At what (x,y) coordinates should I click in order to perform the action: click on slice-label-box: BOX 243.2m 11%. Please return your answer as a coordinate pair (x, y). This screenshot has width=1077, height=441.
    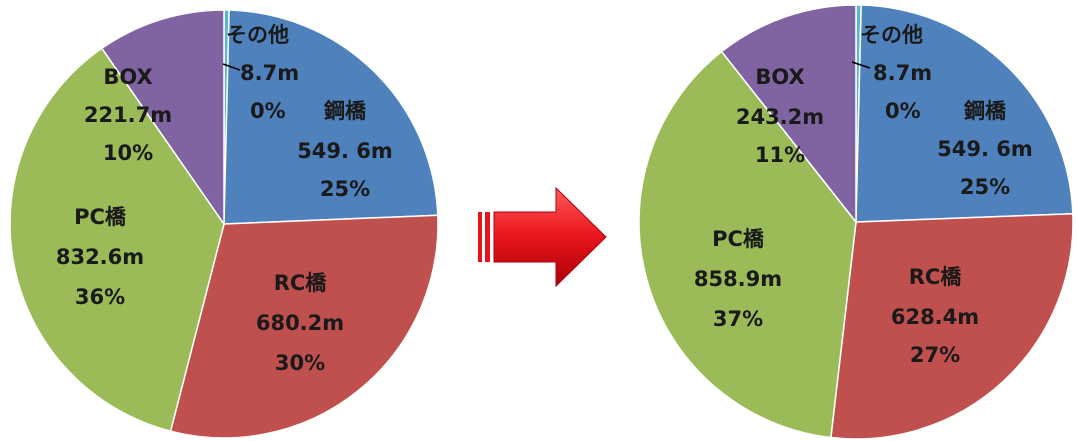
    Looking at the image, I should click on (780, 116).